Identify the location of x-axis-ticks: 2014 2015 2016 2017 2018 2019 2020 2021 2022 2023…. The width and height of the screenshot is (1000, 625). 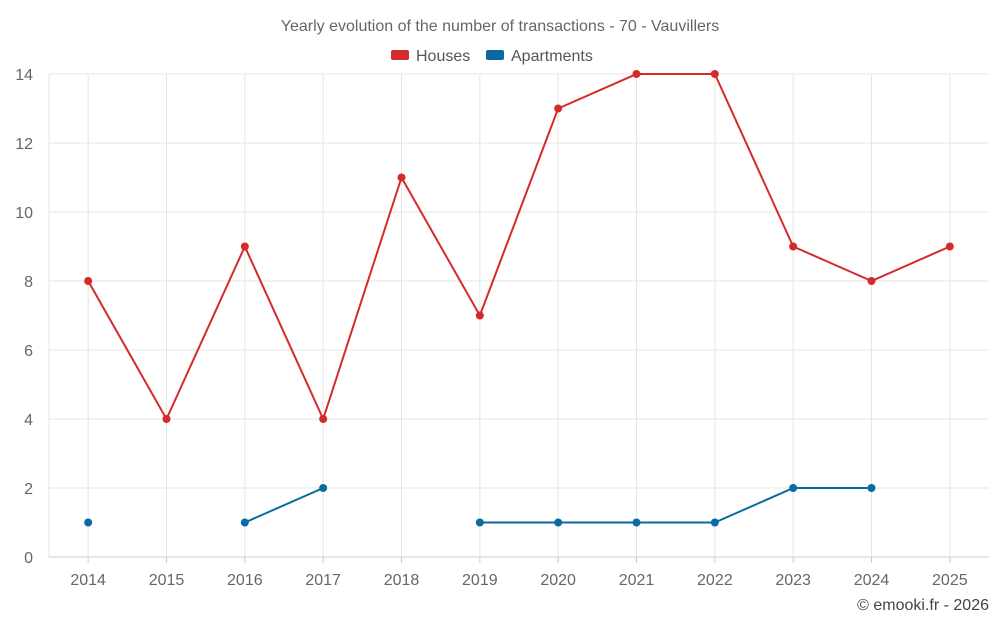
(519, 573).